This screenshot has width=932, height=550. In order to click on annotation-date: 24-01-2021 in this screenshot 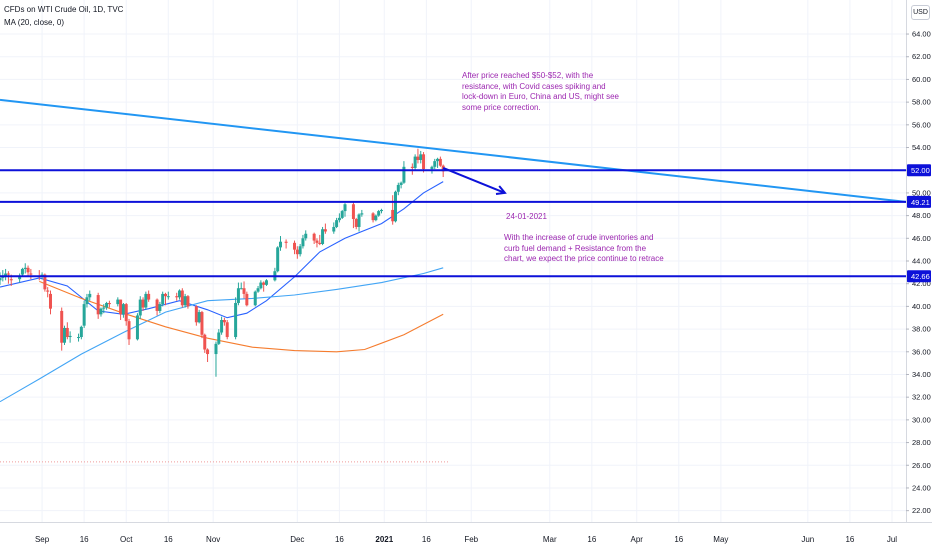, I will do `click(526, 216)`.